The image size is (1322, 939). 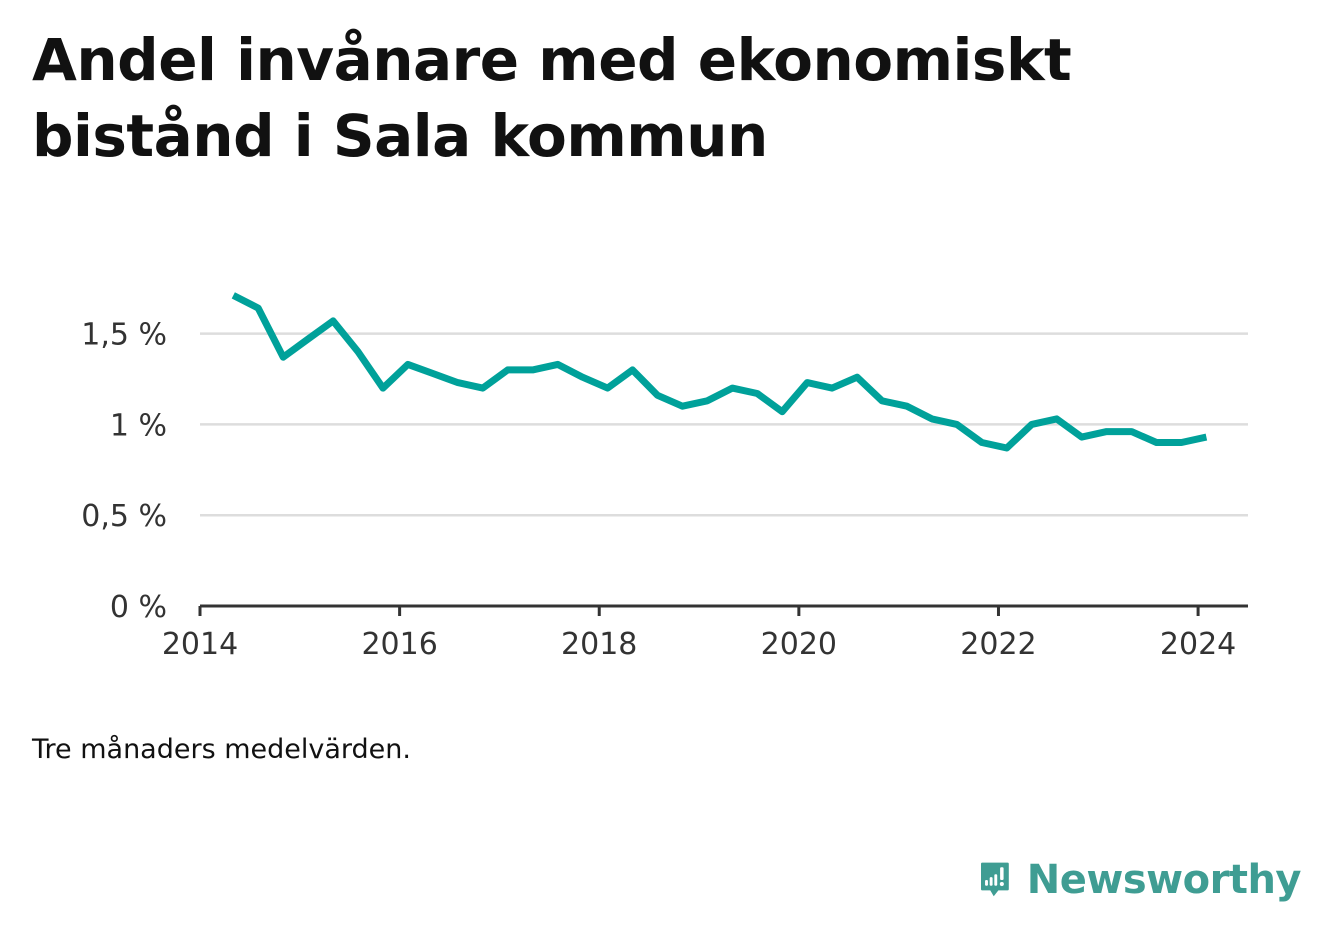 I want to click on x-tick-label: 2020, so click(x=799, y=644).